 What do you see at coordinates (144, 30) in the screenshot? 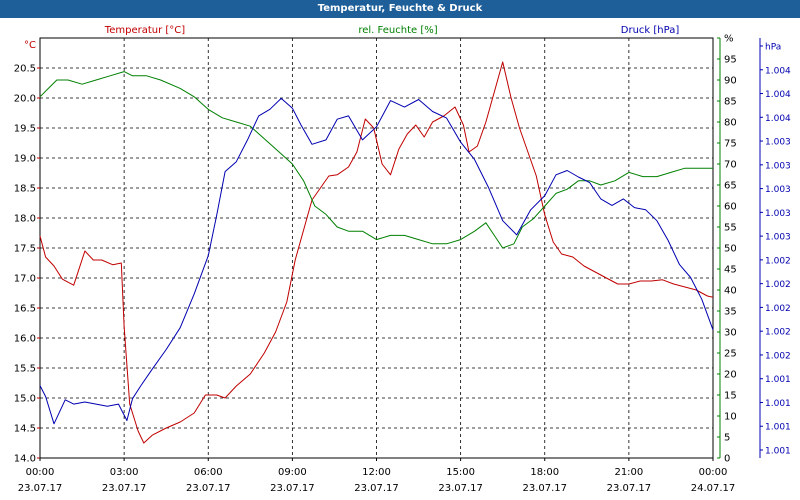
I see `temperature-axis-title: Temperatur [°C]` at bounding box center [144, 30].